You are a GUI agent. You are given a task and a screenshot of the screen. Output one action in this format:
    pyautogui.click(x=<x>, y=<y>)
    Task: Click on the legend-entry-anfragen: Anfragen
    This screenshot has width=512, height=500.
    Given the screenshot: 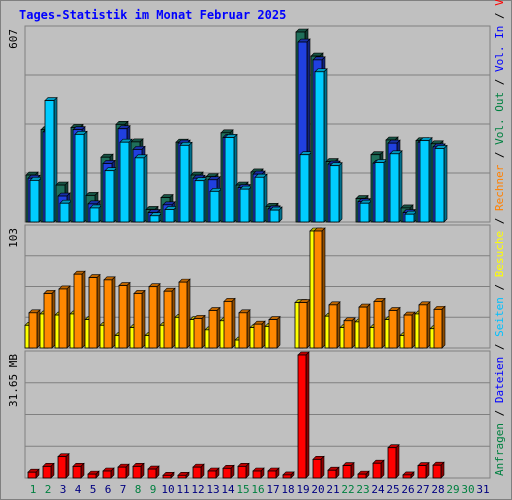 What is the action you would take?
    pyautogui.click(x=499, y=449)
    